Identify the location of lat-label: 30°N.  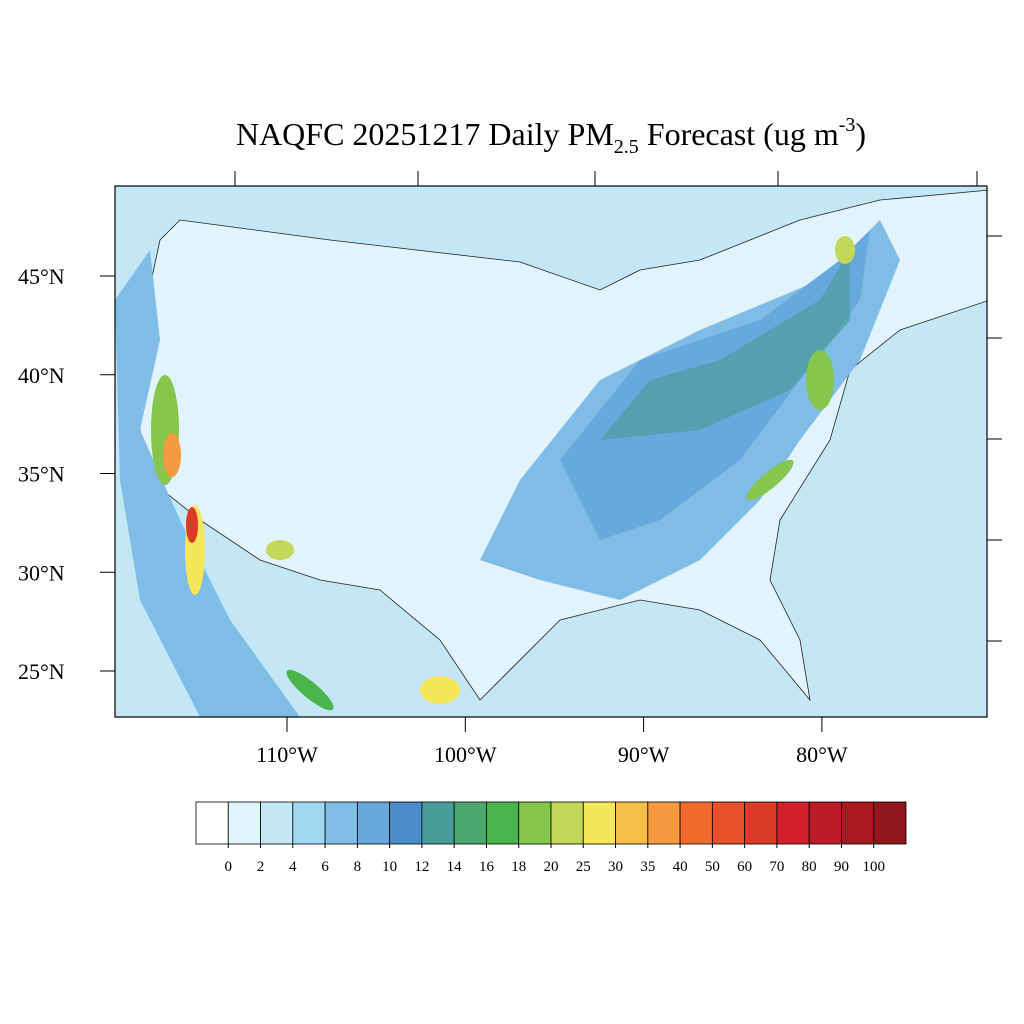
(41, 572).